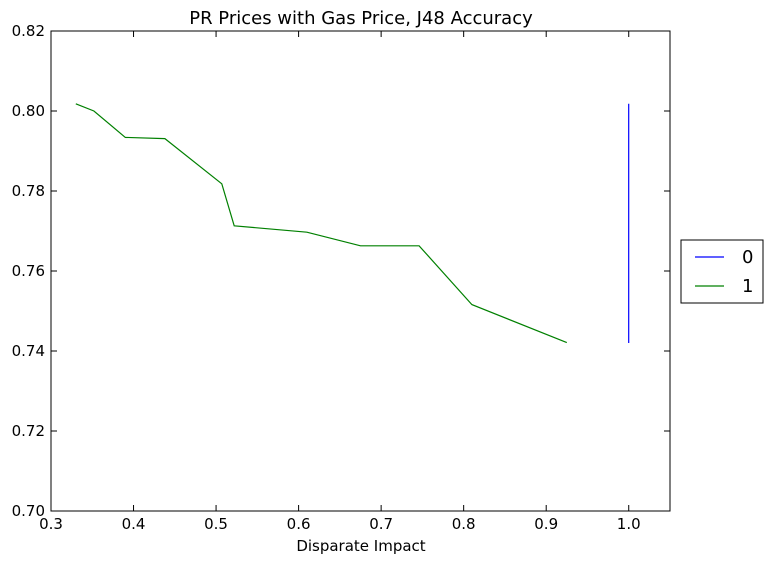 The height and width of the screenshot is (564, 772). What do you see at coordinates (381, 524) in the screenshot?
I see `x-tick-label: 0.7` at bounding box center [381, 524].